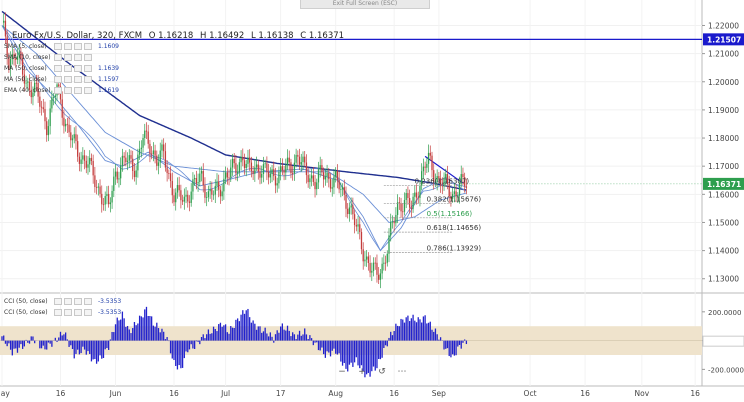  What do you see at coordinates (723, 251) in the screenshot?
I see `y-tick-label: 1.14000` at bounding box center [723, 251].